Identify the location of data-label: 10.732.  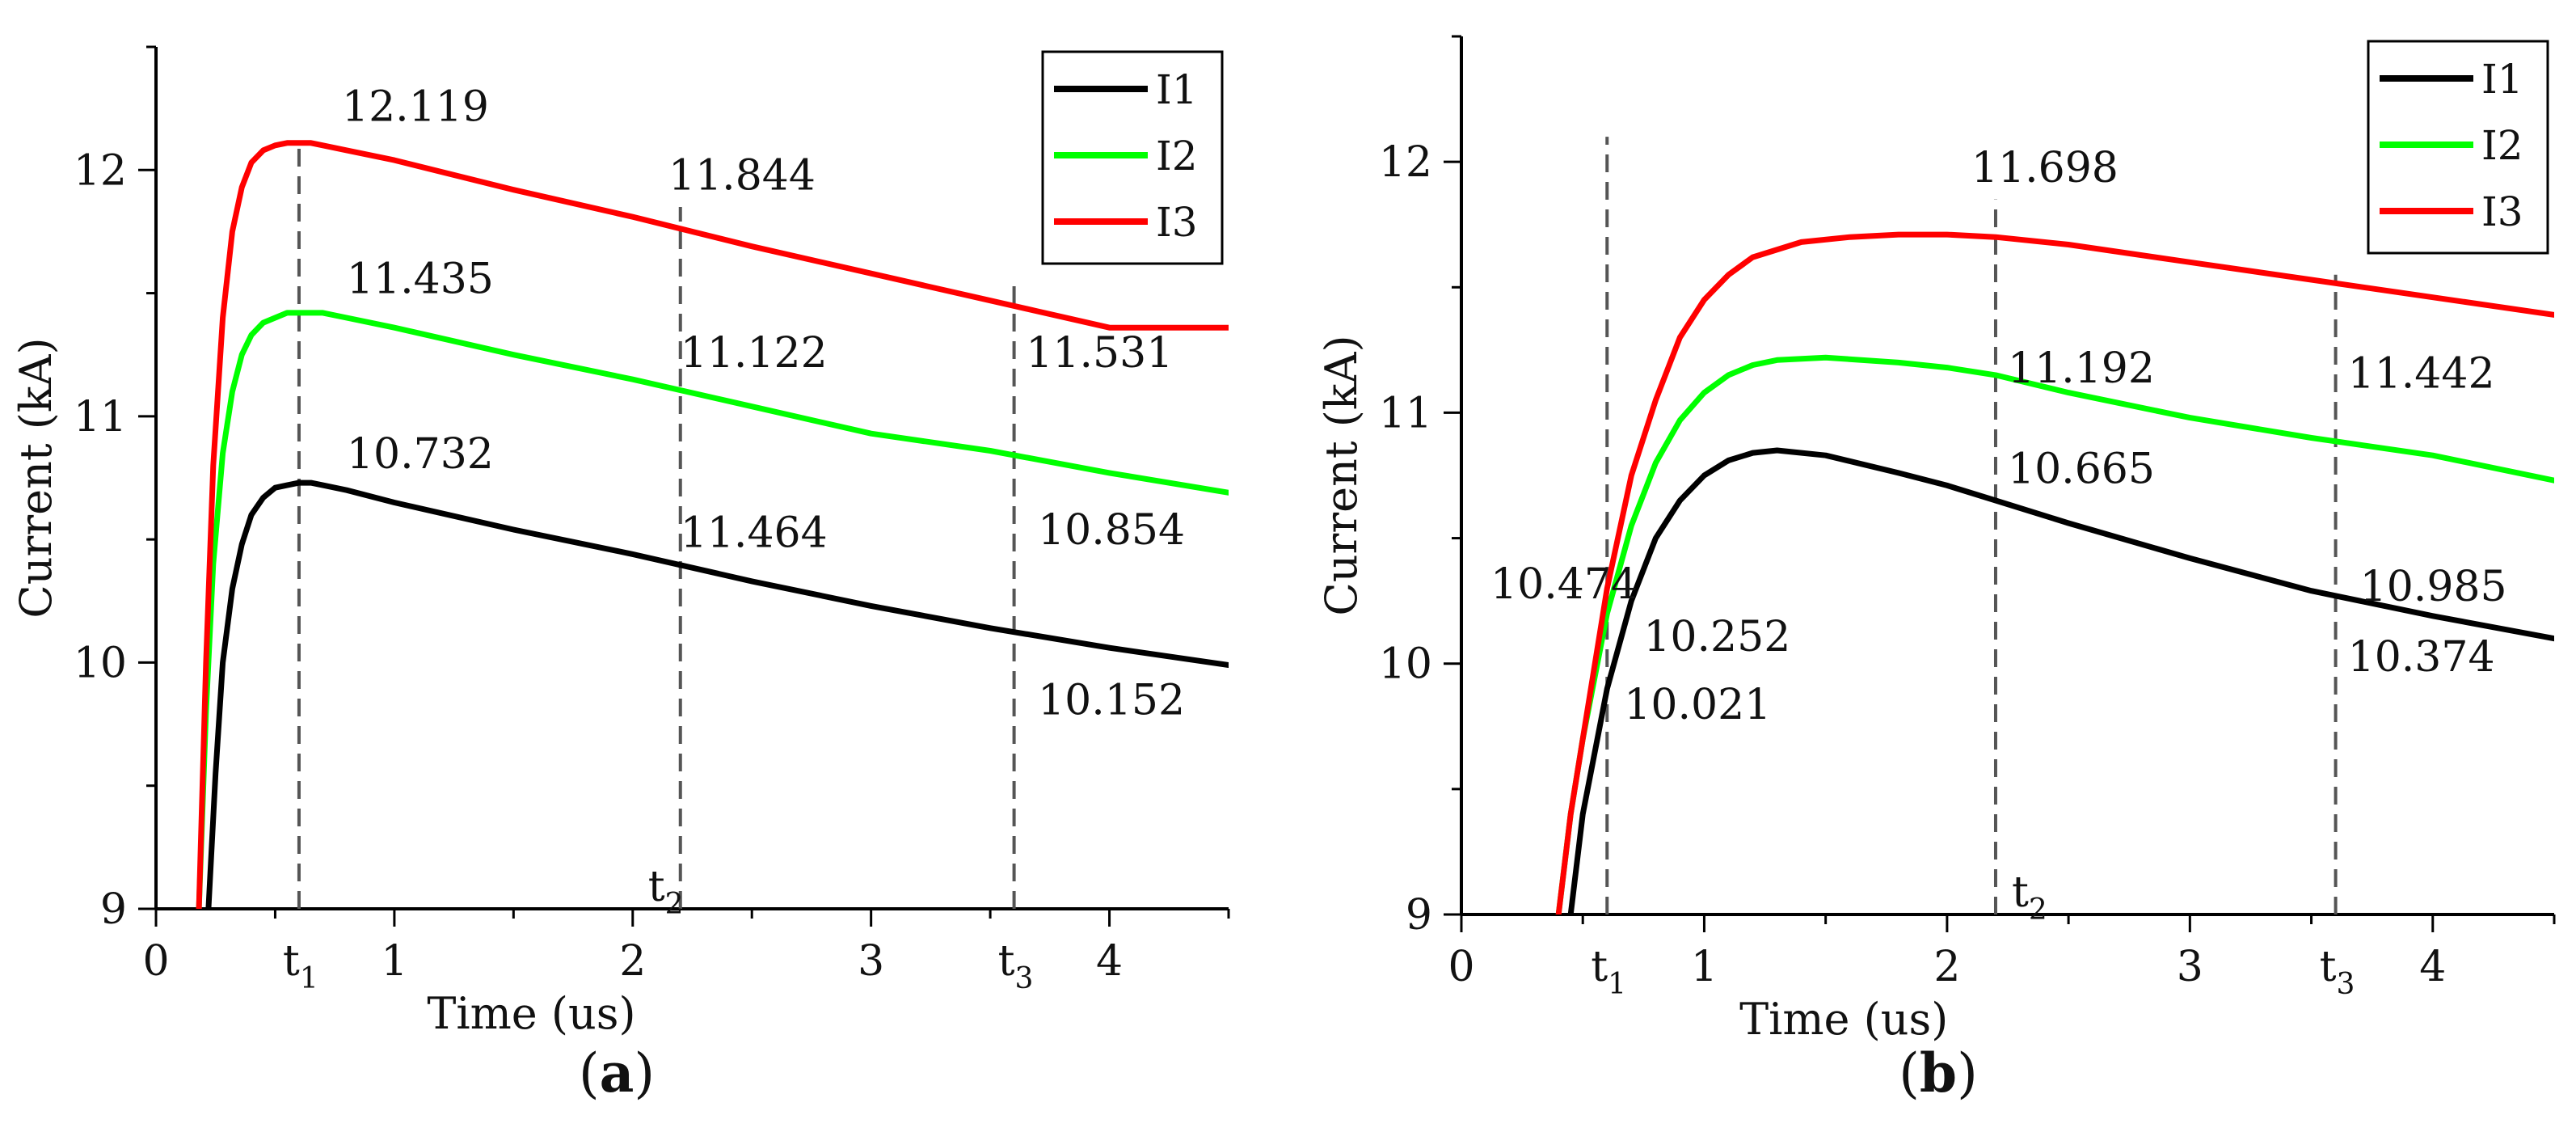
(420, 454).